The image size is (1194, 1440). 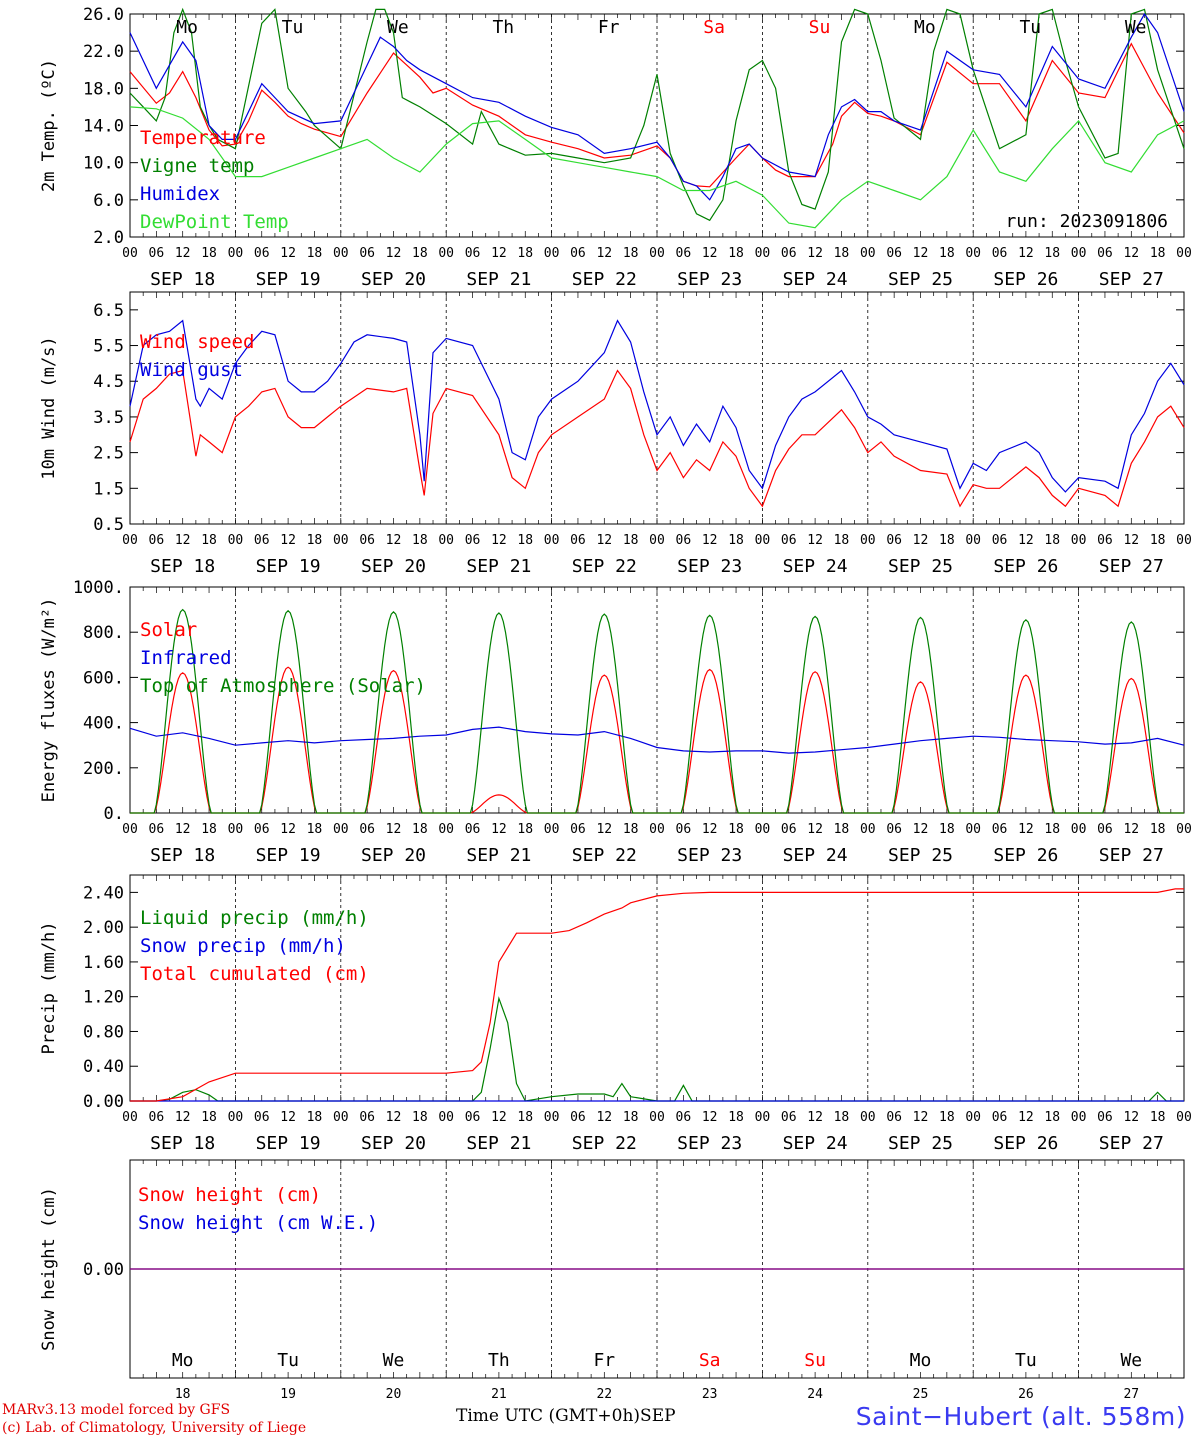 What do you see at coordinates (103, 998) in the screenshot?
I see `y-tick-label: 1.20` at bounding box center [103, 998].